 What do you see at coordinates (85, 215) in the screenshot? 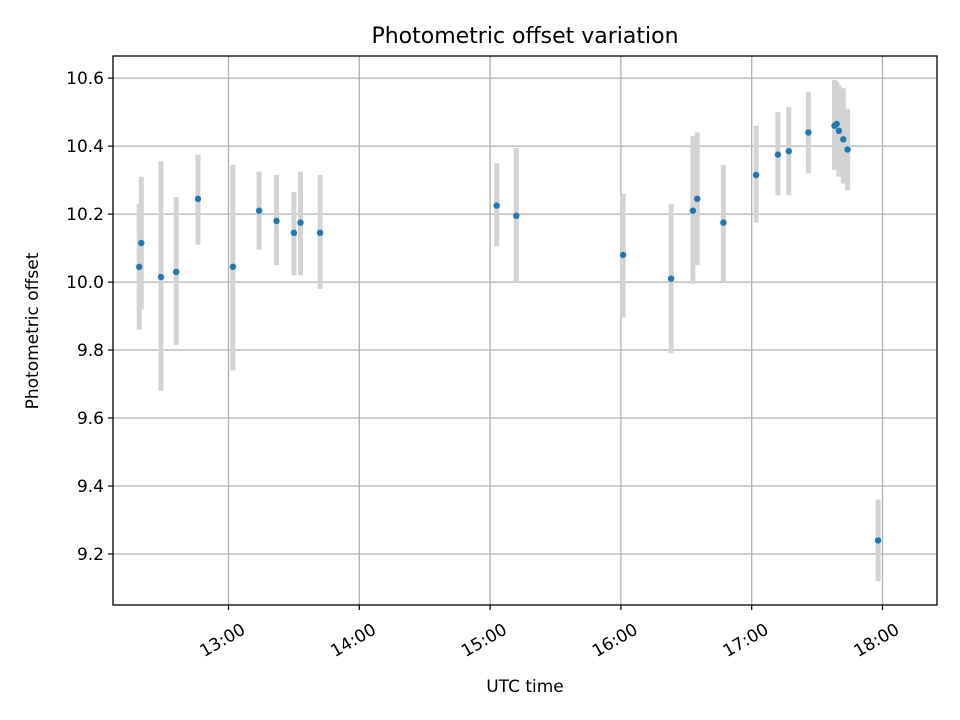
I see `y-tick-label: 10.2` at bounding box center [85, 215].